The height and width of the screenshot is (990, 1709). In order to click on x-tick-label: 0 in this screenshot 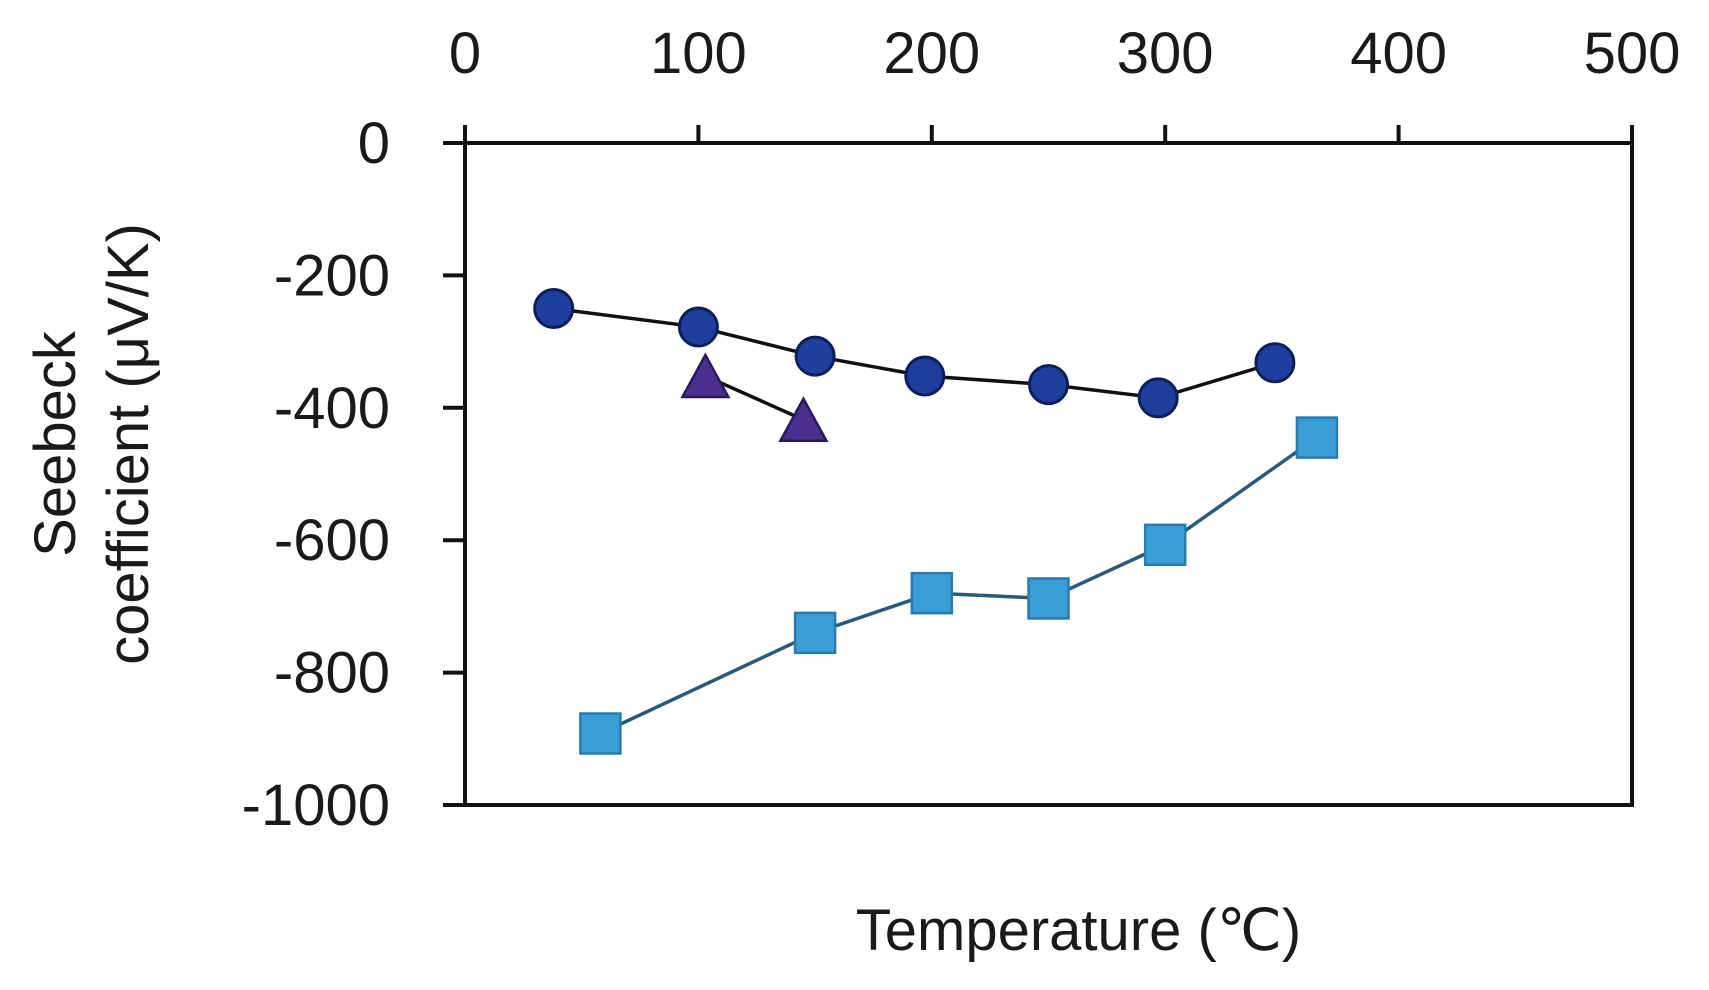, I will do `click(465, 53)`.